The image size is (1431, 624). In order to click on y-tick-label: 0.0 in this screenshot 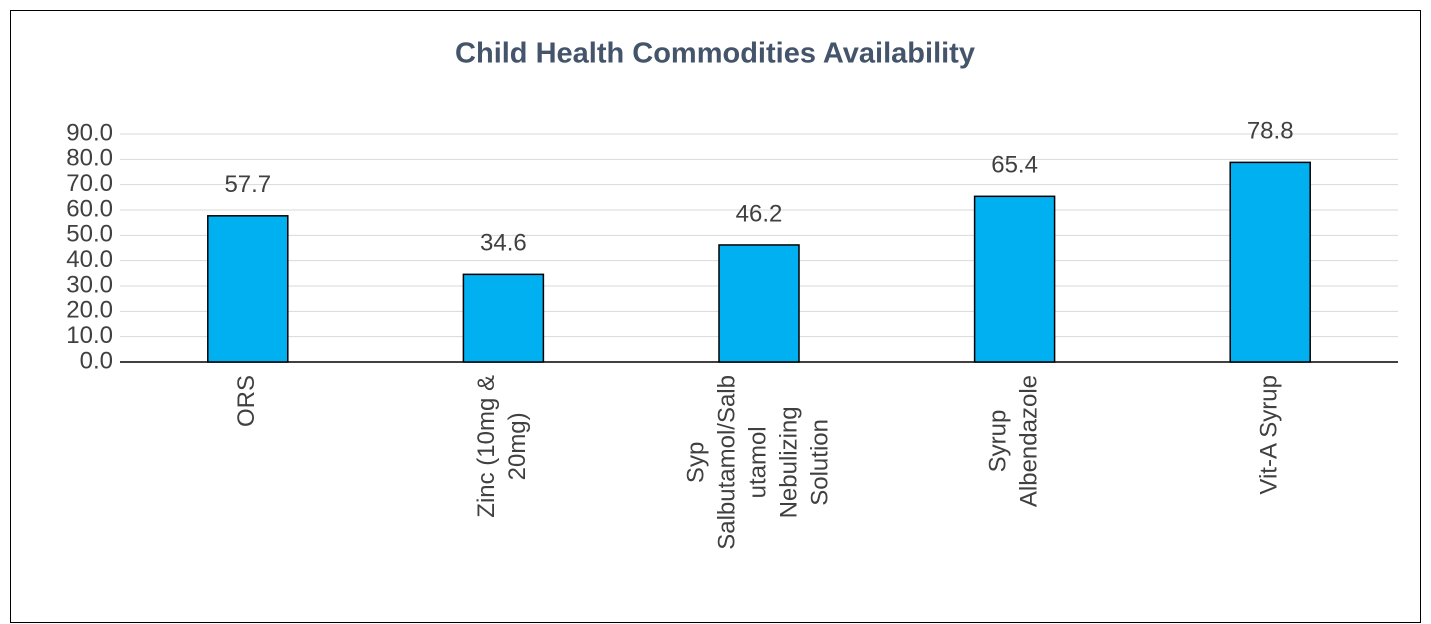, I will do `click(96, 360)`.